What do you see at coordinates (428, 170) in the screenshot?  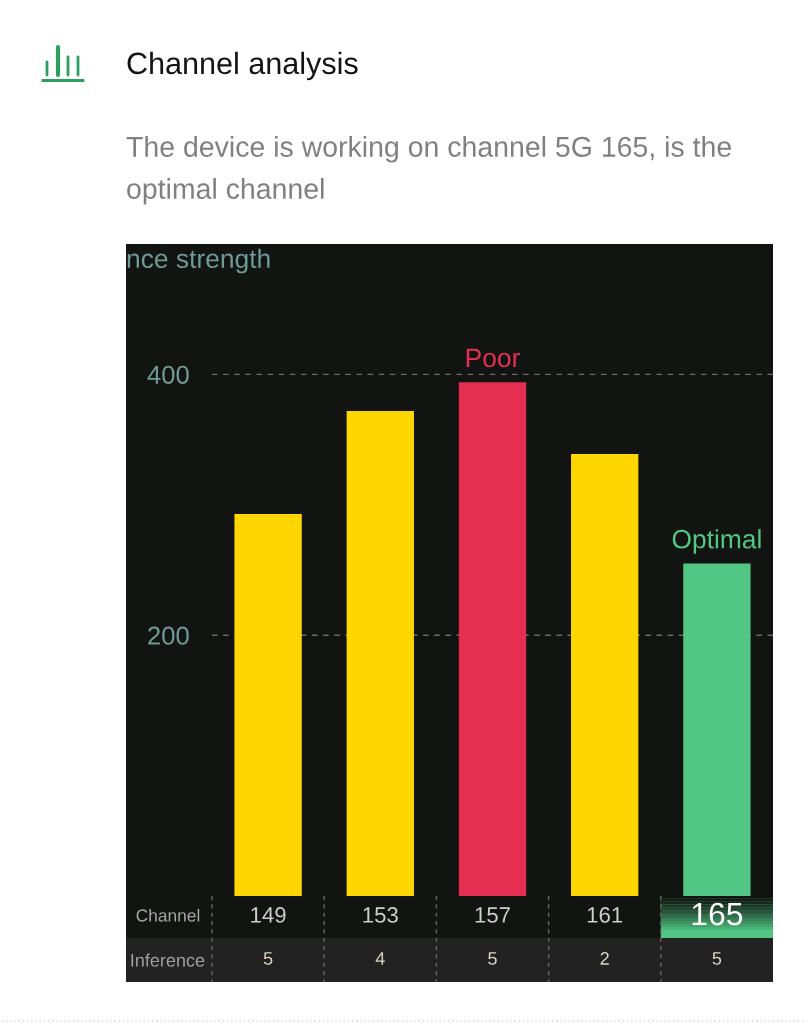 I see `chart-subtitle: The device is working on channel 5G 165, is the optimal channel` at bounding box center [428, 170].